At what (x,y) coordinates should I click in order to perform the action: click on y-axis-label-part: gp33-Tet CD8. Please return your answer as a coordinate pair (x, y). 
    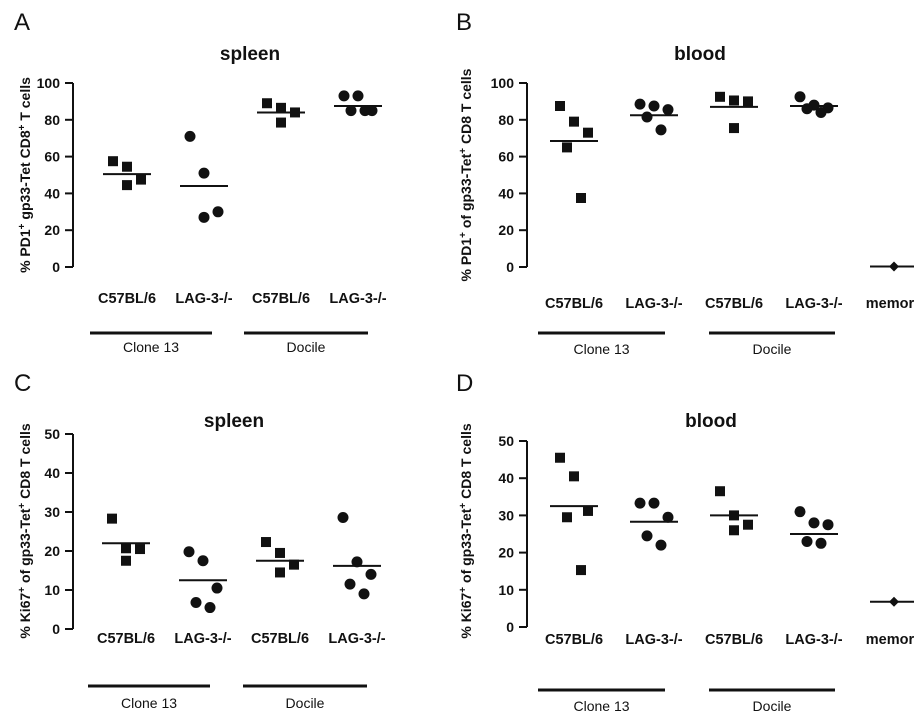
    Looking at the image, I should click on (25, 176).